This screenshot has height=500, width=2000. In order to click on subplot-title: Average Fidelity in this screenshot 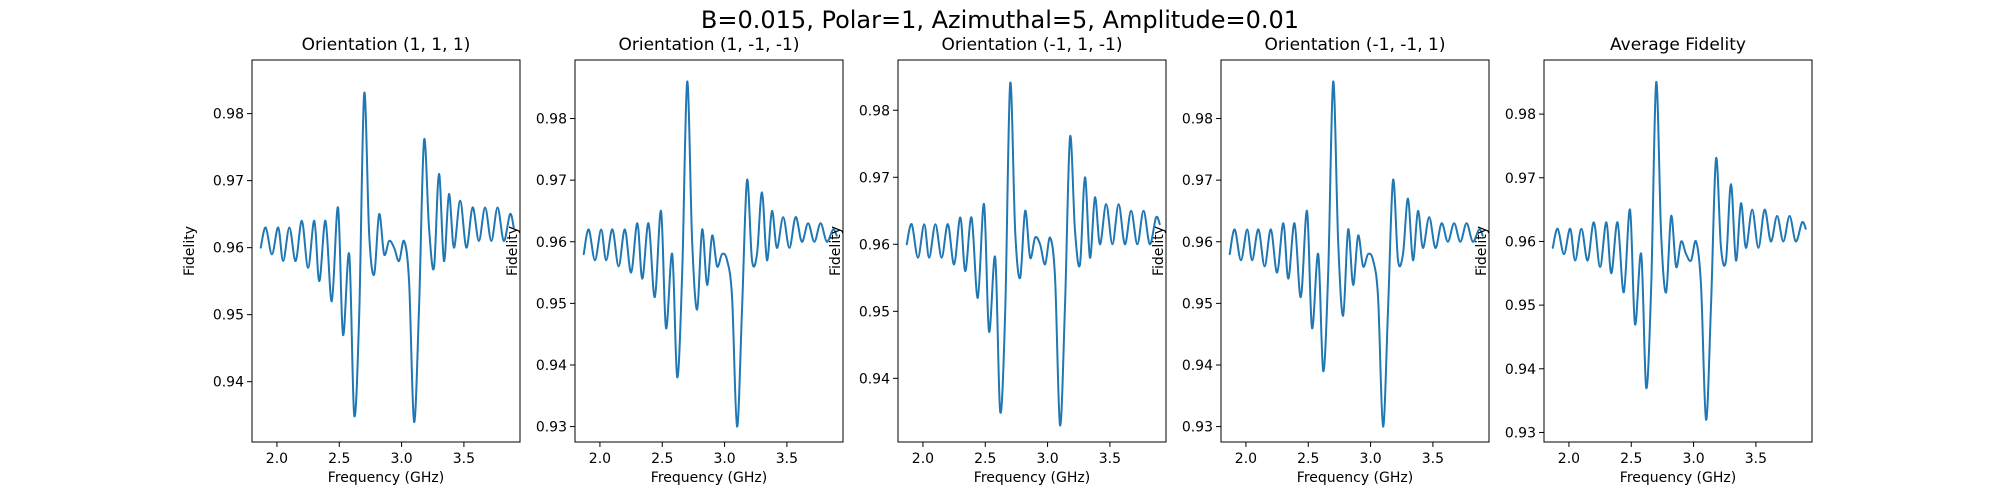, I will do `click(1678, 45)`.